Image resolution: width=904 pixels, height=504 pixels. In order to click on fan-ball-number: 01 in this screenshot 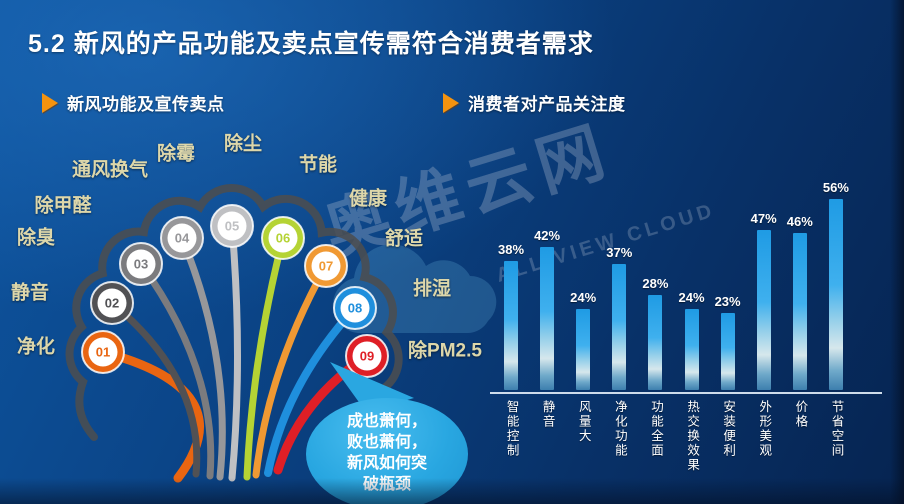, I will do `click(103, 352)`.